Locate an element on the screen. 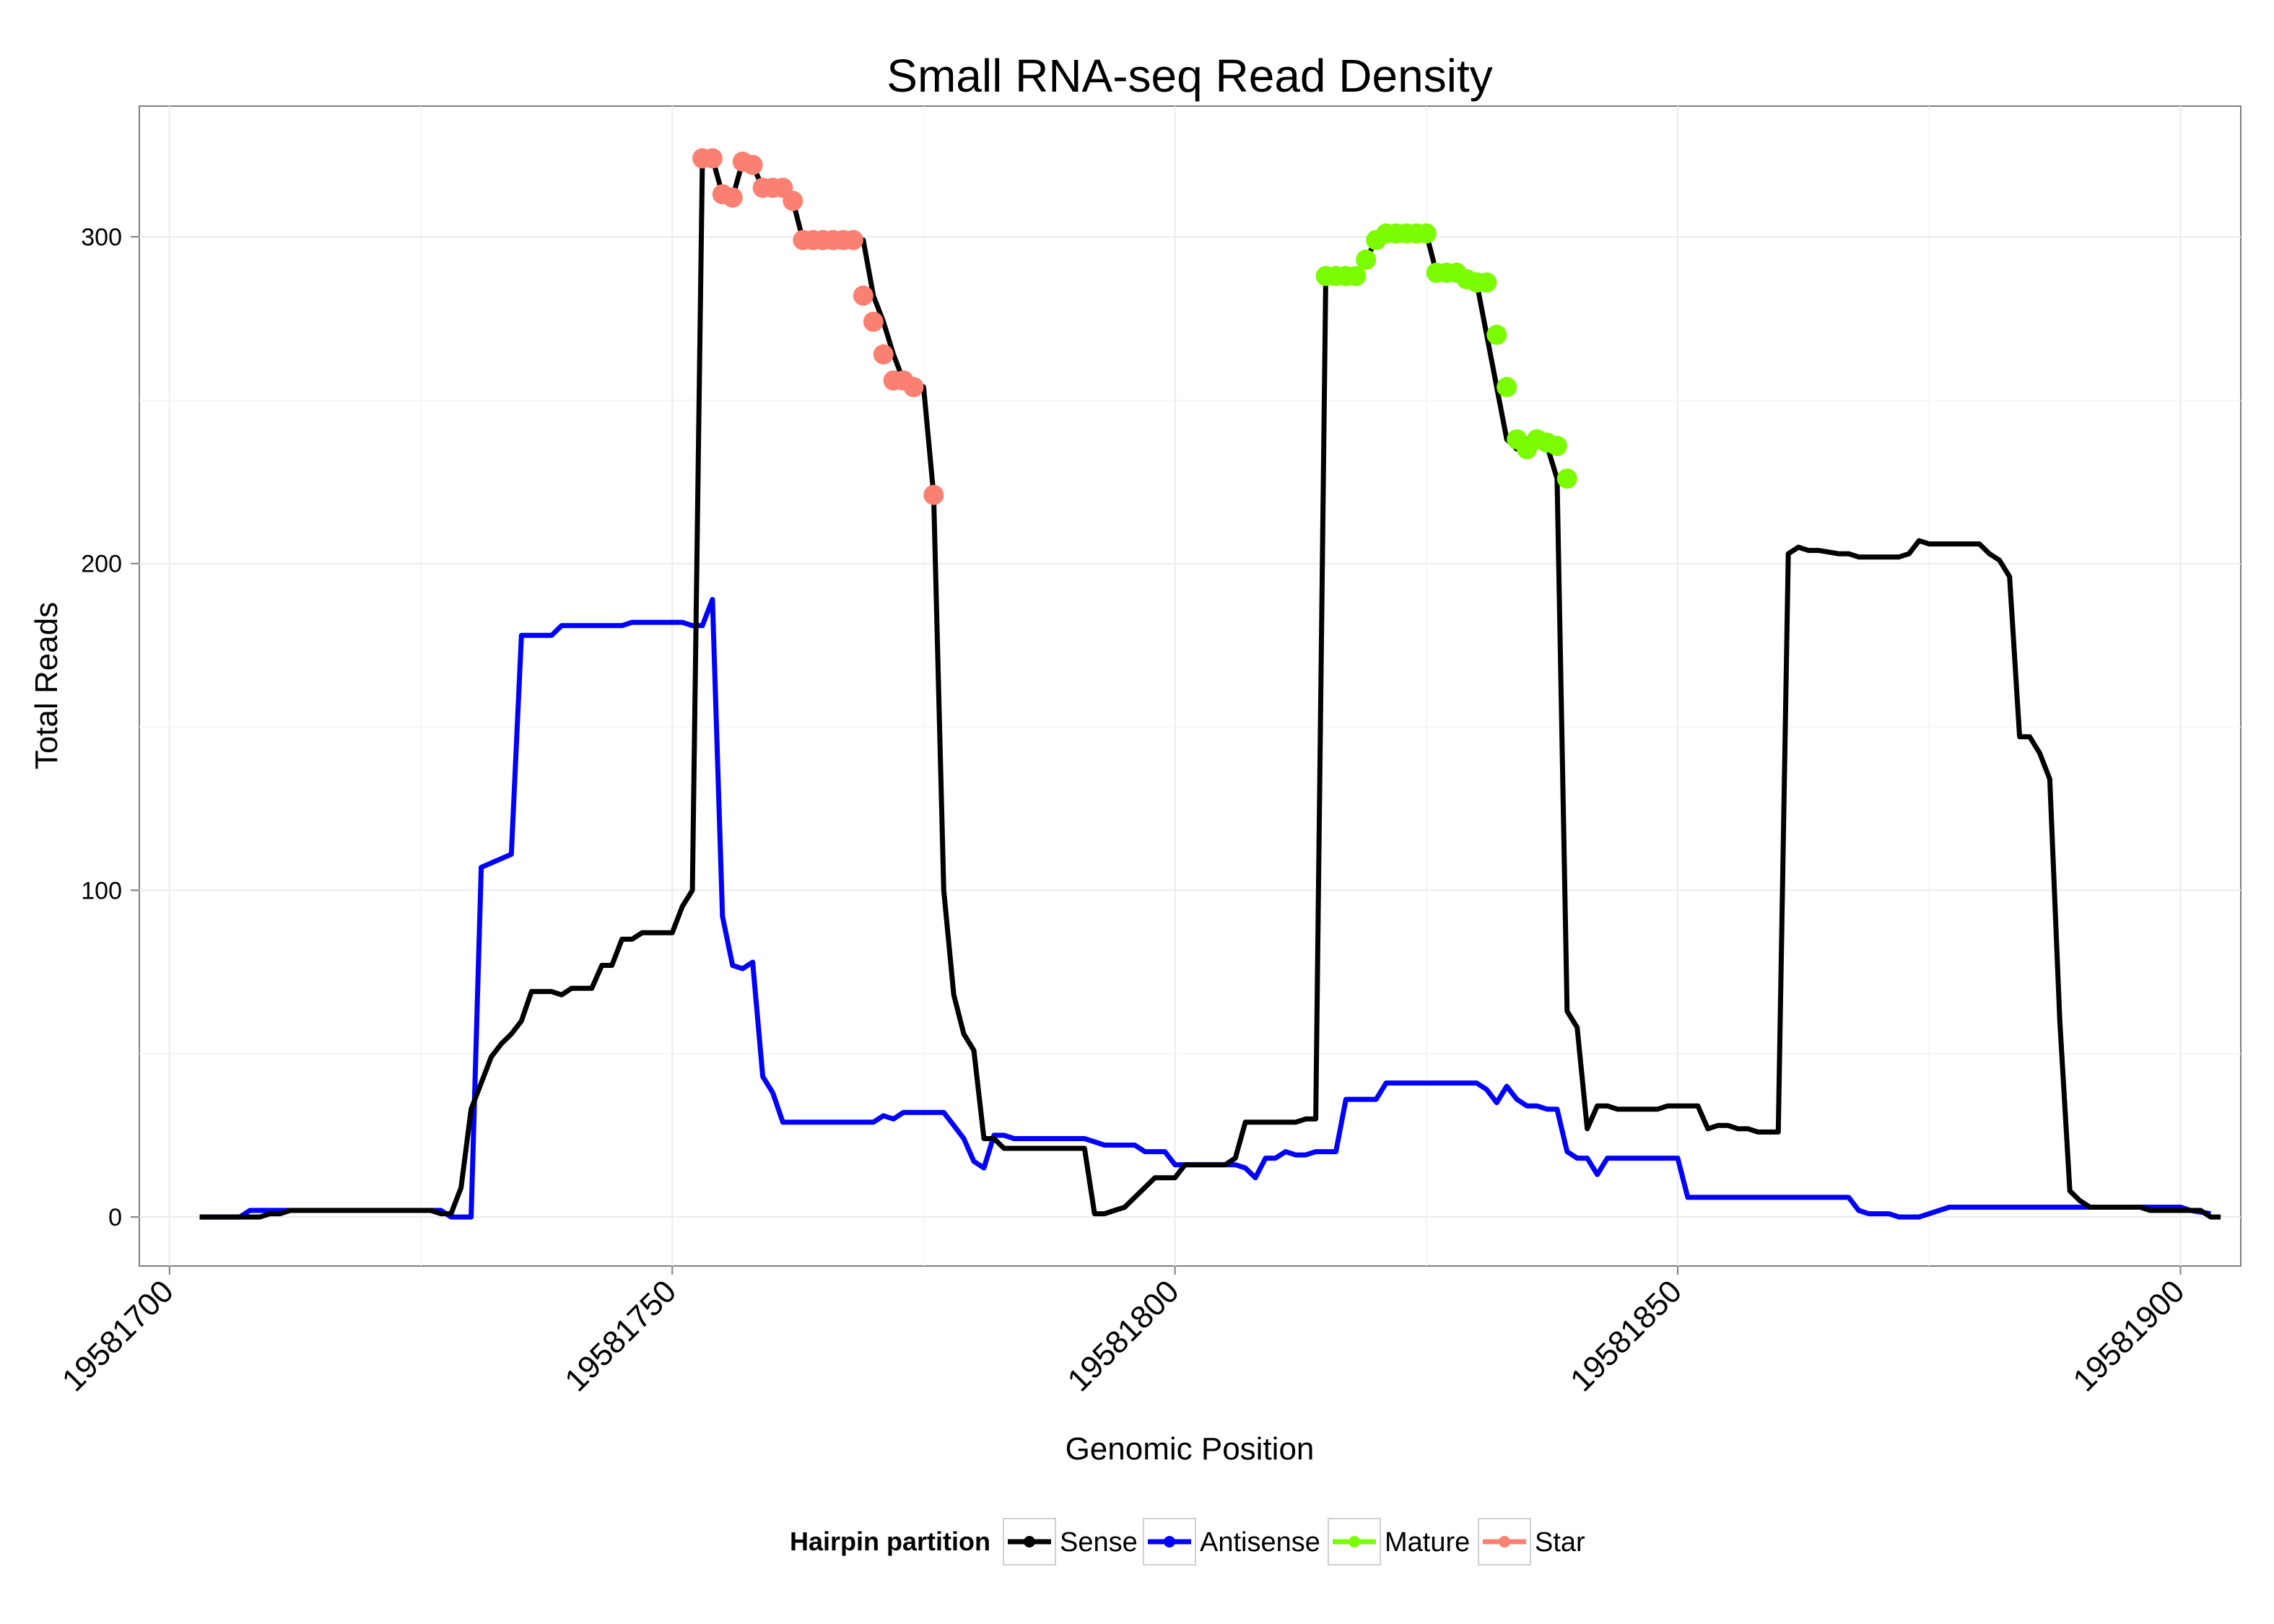 This screenshot has height=1624, width=2274. y-tick-label: 0 is located at coordinates (115, 1217).